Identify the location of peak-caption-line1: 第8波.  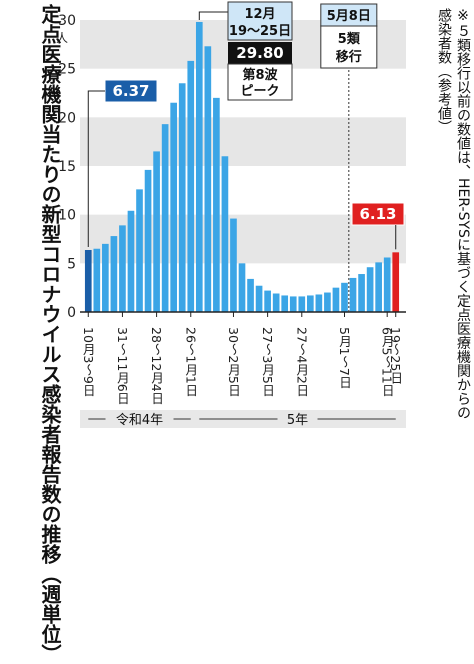
(260, 75).